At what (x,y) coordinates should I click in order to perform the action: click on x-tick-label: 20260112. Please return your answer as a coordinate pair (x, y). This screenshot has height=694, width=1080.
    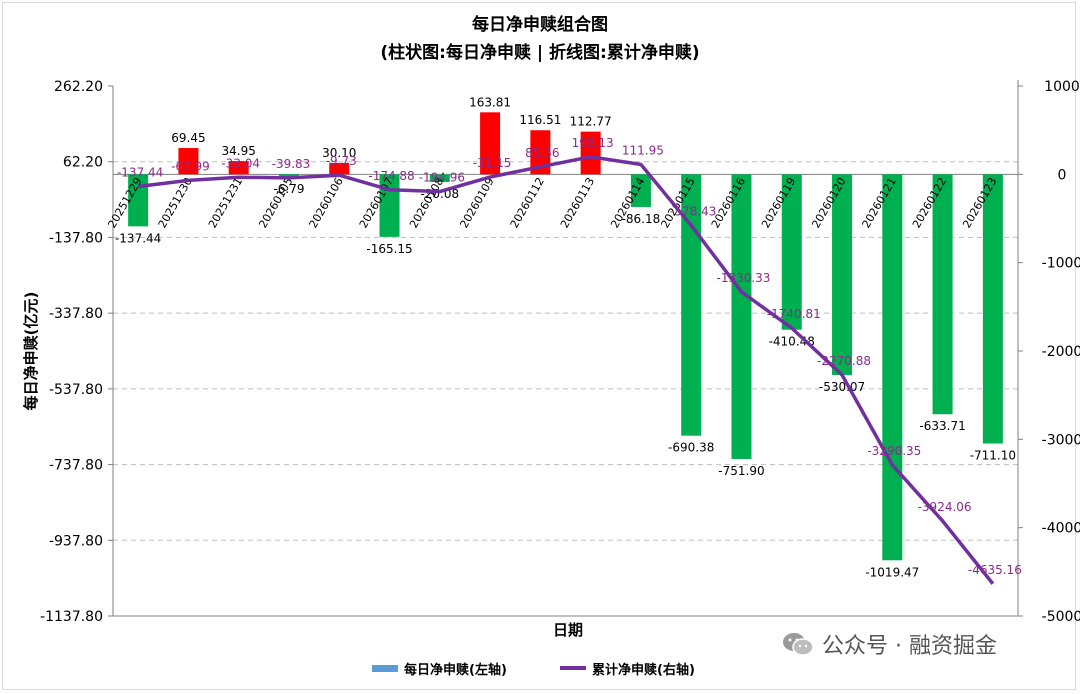
    Looking at the image, I should click on (527, 202).